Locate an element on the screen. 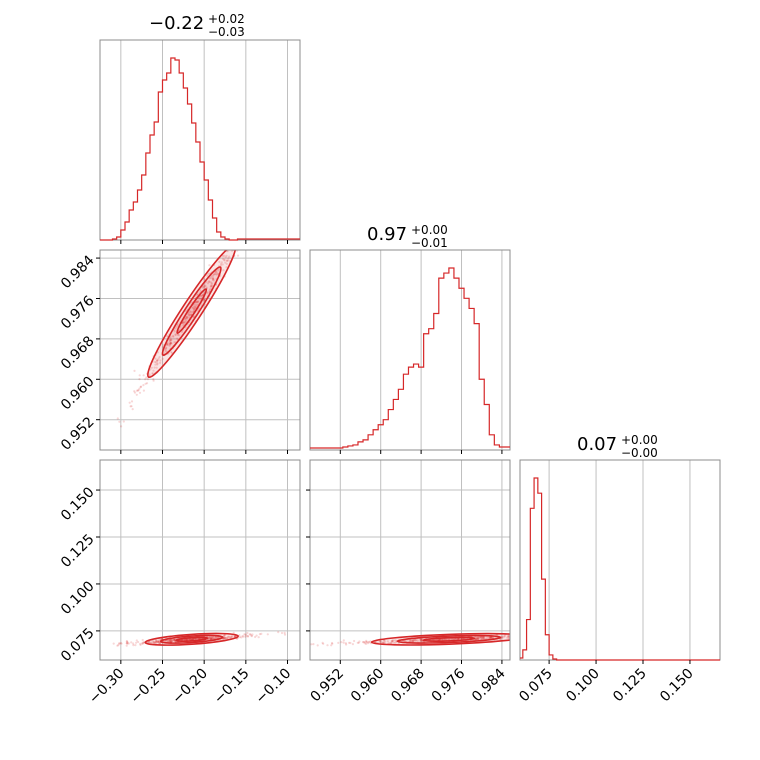 Image resolution: width=760 pixels, height=760 pixels. x-tick-label: 0.952 is located at coordinates (327, 686).